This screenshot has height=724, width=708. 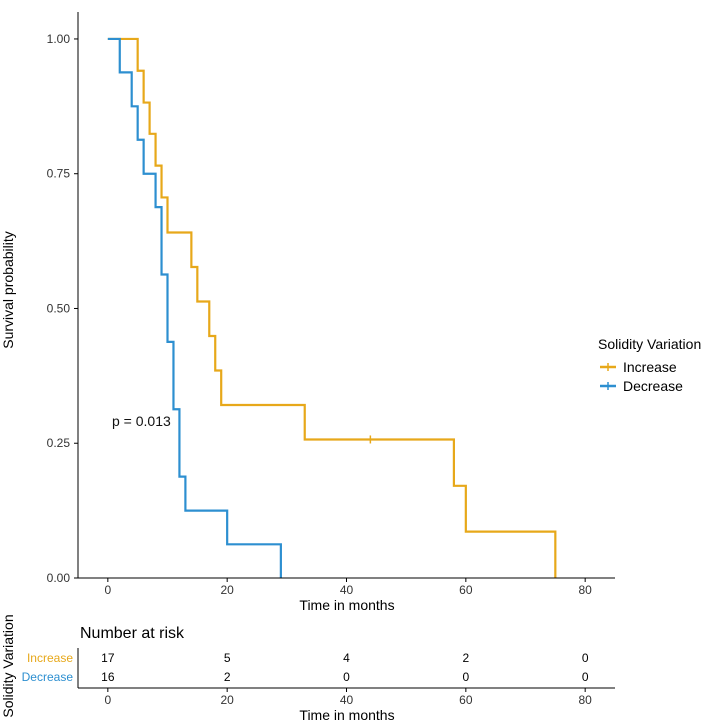 What do you see at coordinates (227, 590) in the screenshot?
I see `x-tick-label: 20` at bounding box center [227, 590].